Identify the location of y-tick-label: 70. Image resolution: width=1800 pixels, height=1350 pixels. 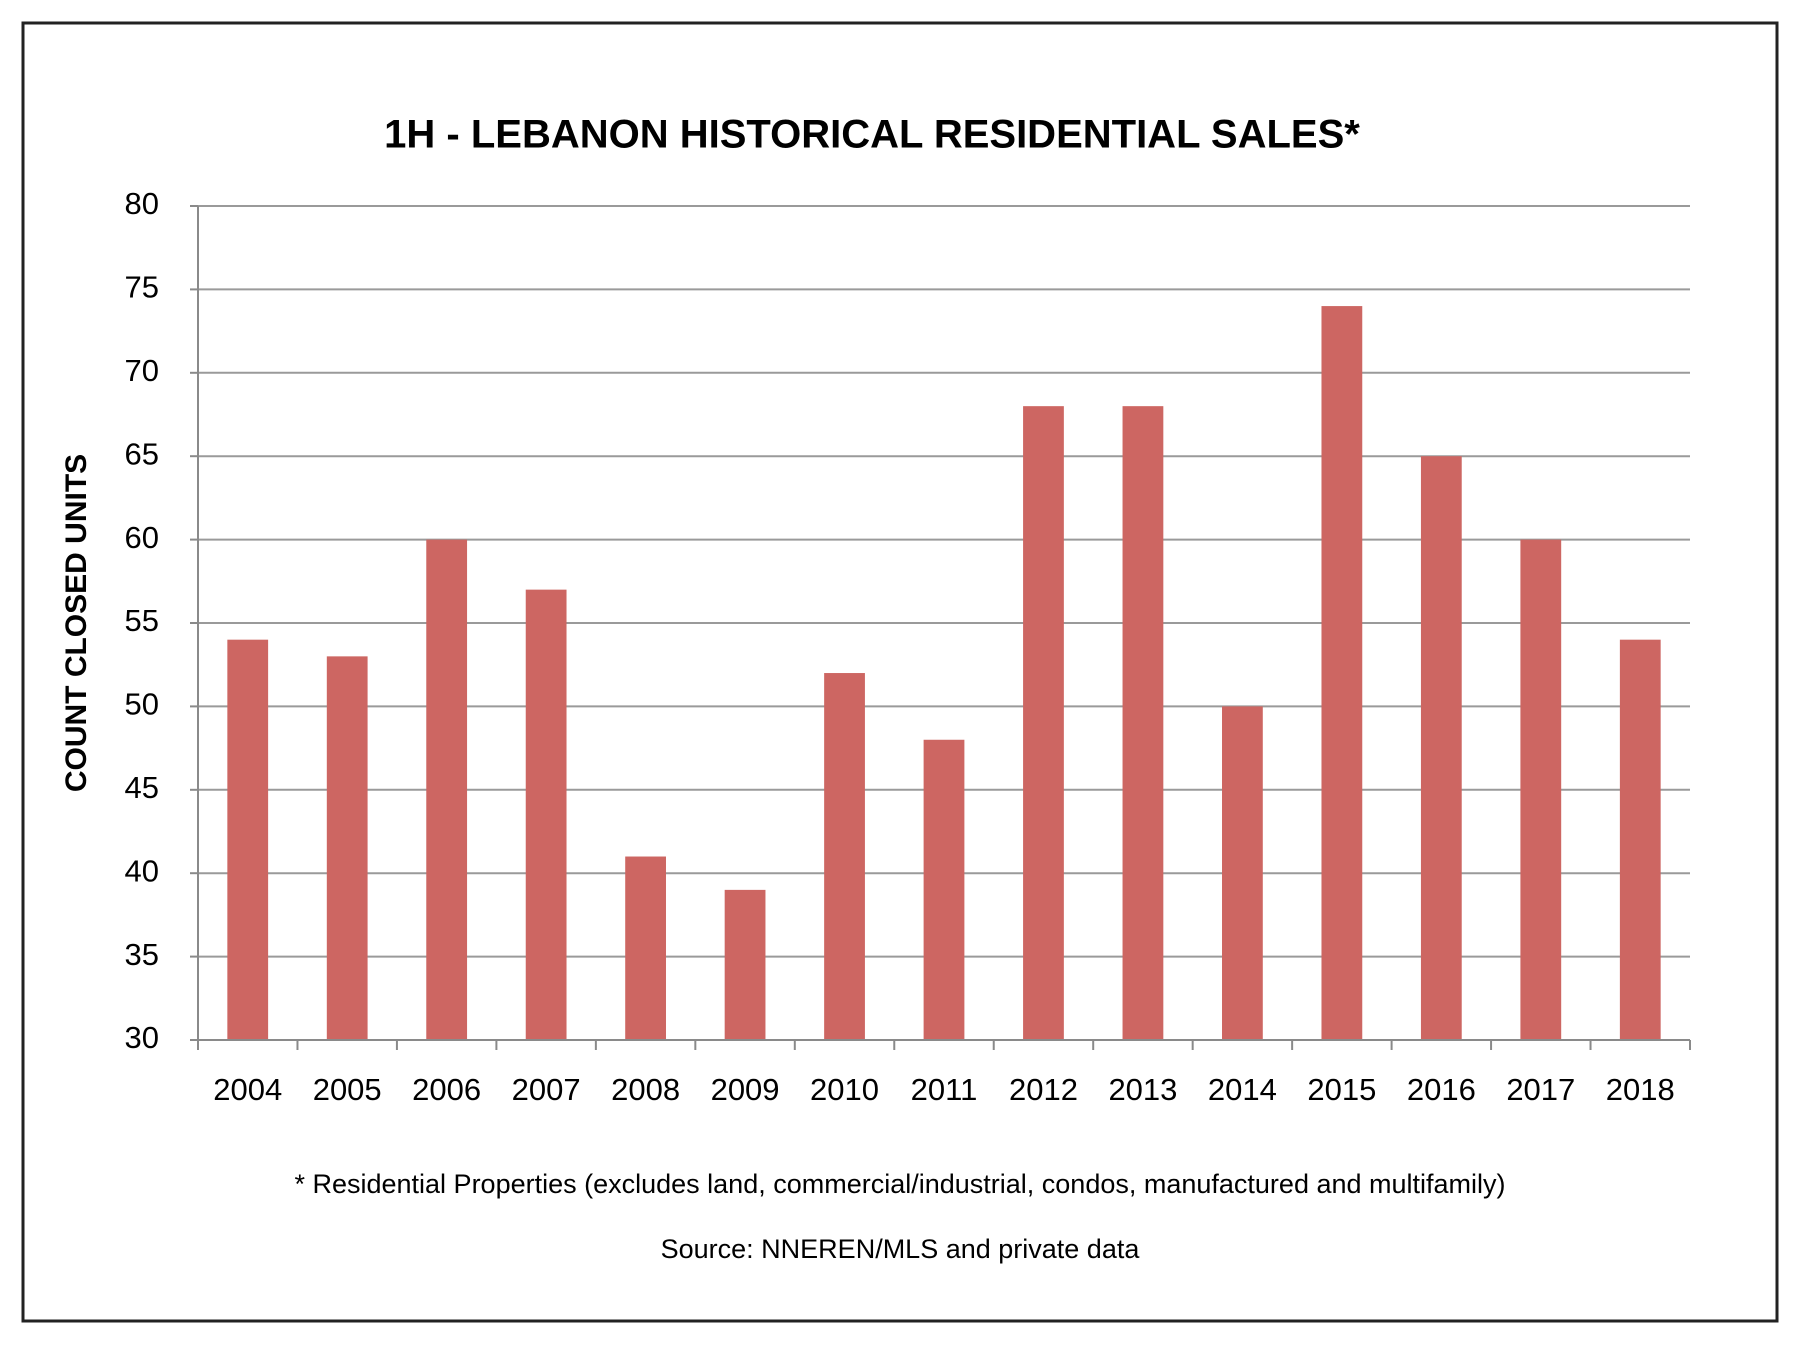
(142, 370).